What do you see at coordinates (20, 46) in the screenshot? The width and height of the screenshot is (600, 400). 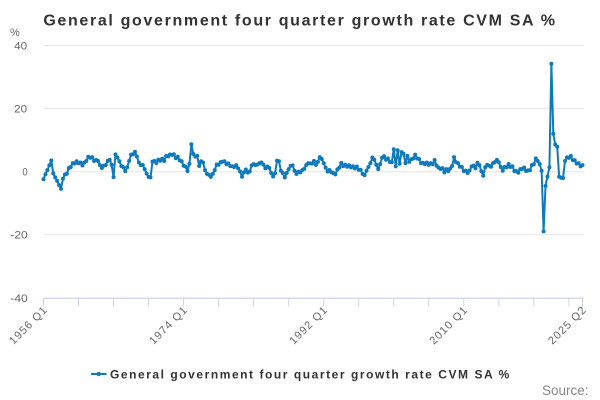 I see `svg-text: 40` at bounding box center [20, 46].